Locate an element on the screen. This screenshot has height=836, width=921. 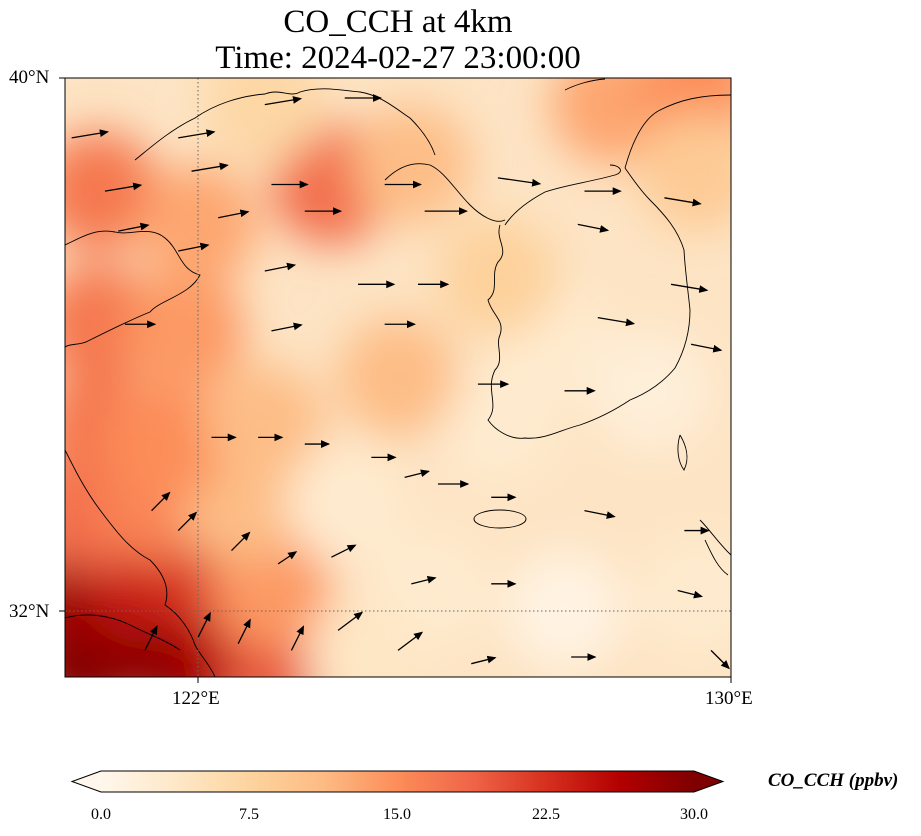
shandong-coast is located at coordinates (133, 289).